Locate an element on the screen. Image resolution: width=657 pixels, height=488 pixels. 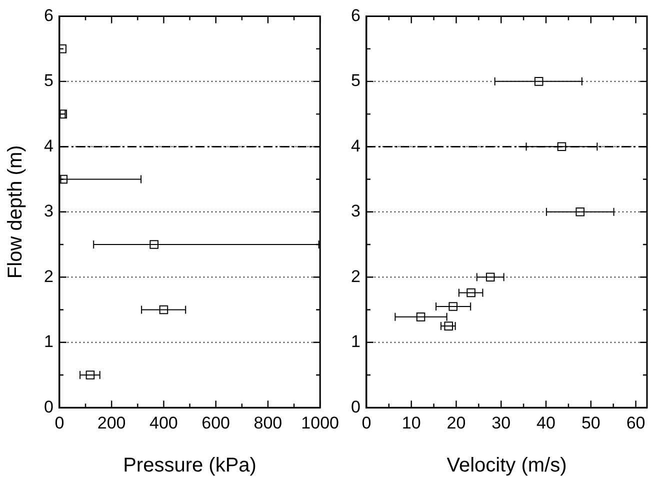
x-tick-label: 800 is located at coordinates (268, 422).